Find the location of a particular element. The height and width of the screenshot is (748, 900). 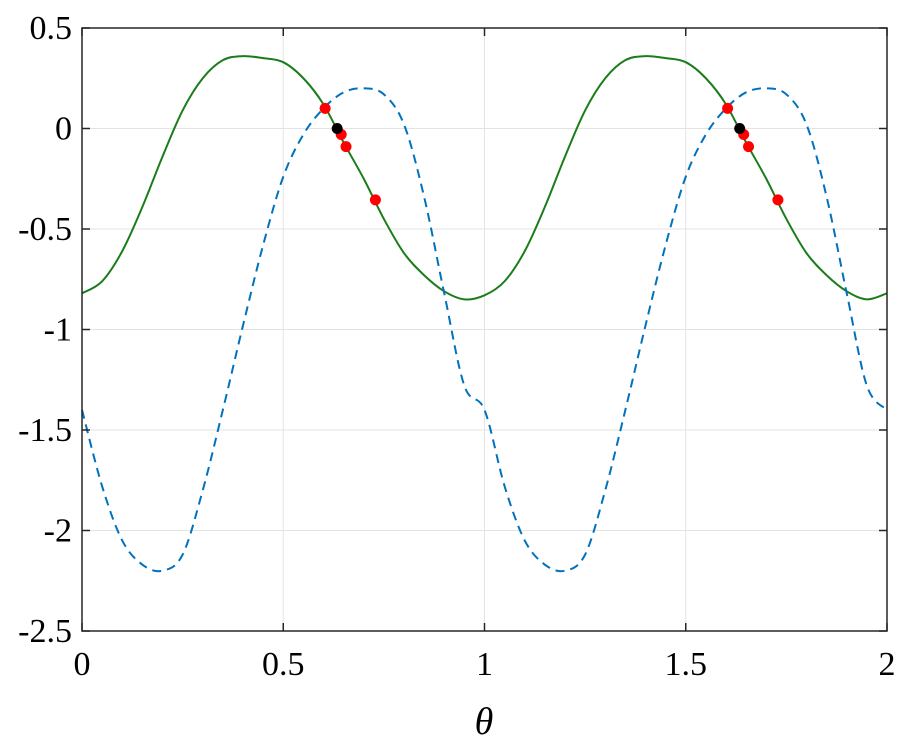

x-tick-label: 1.5 is located at coordinates (686, 664).